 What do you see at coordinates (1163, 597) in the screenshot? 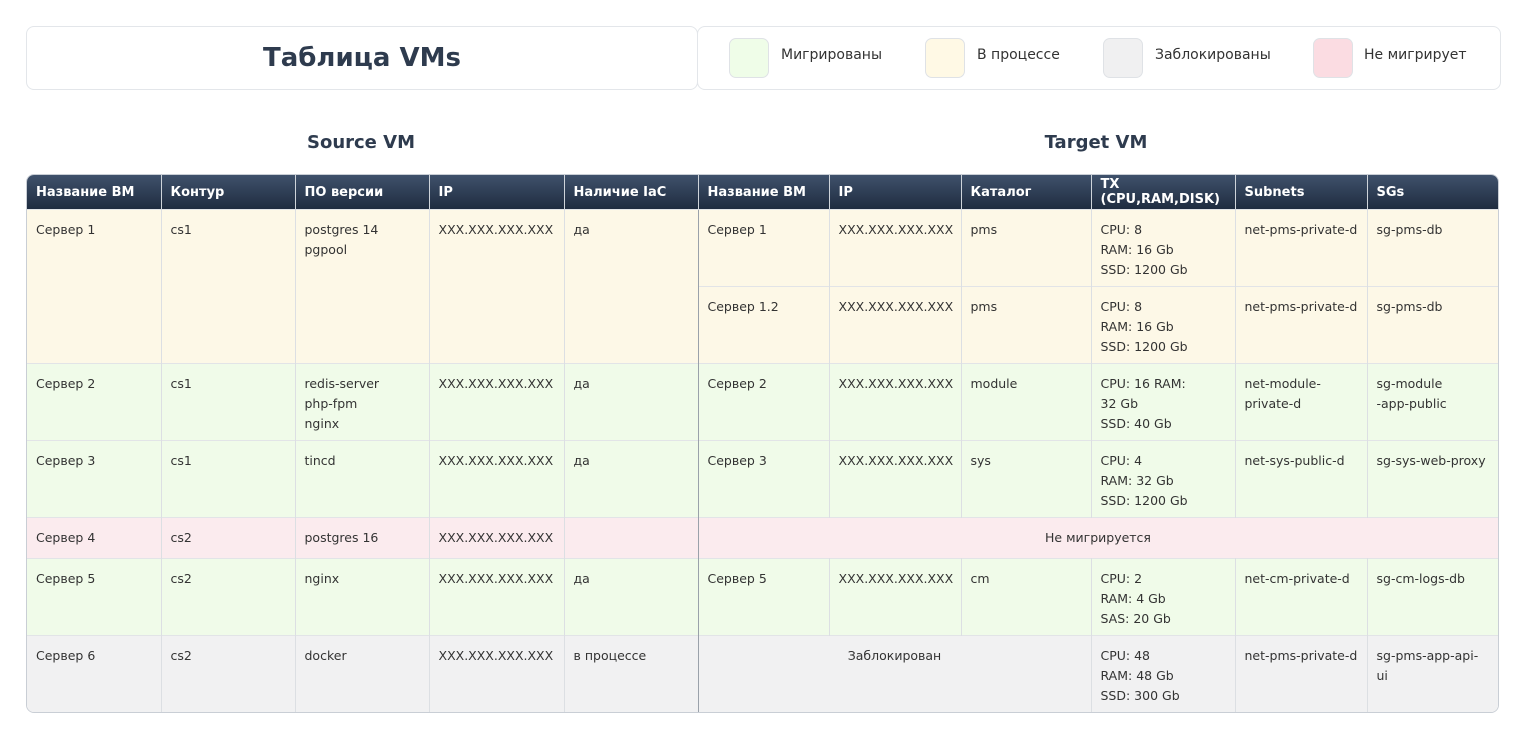
I see `cell: CPU: 2 RAM: 4 Gb SAS: 20 Gb` at bounding box center [1163, 597].